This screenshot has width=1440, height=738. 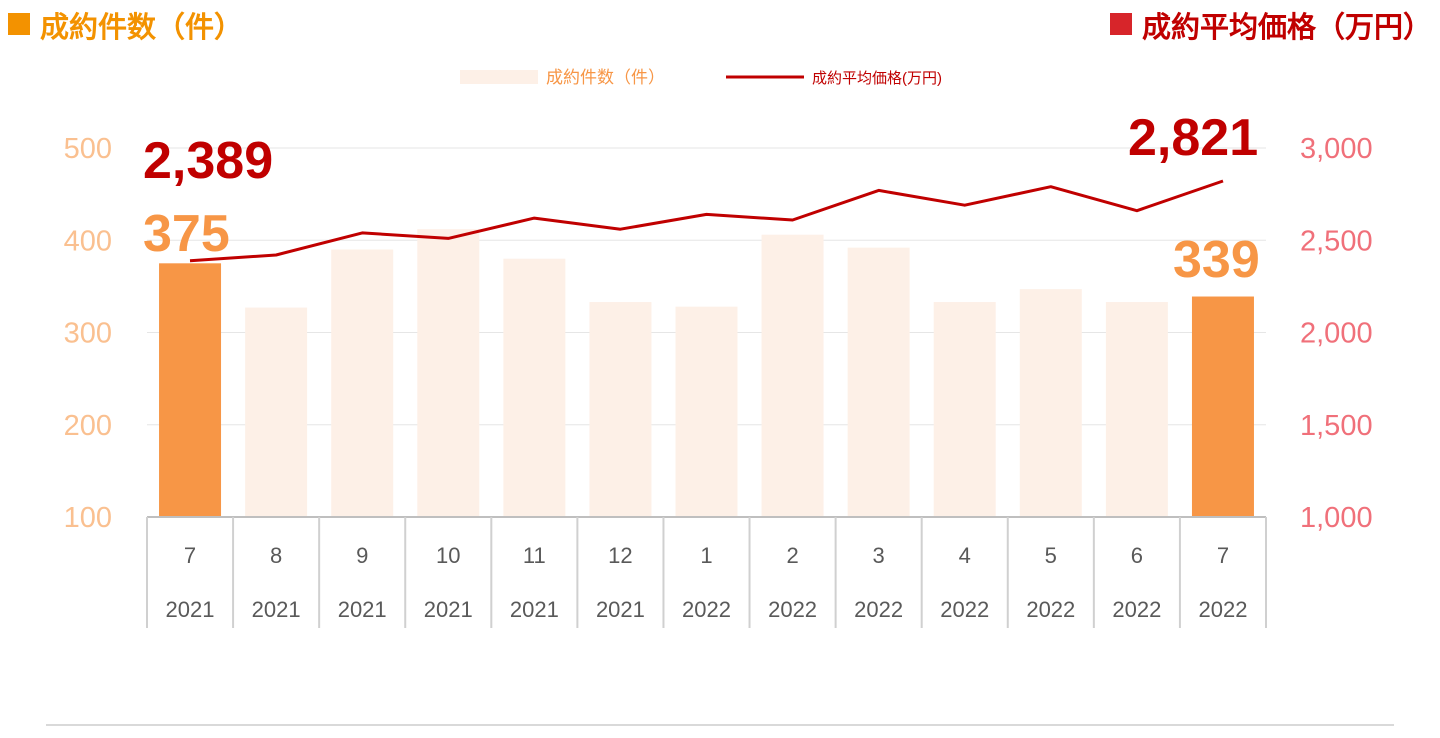 I want to click on x-tick-month: 3, so click(x=879, y=555).